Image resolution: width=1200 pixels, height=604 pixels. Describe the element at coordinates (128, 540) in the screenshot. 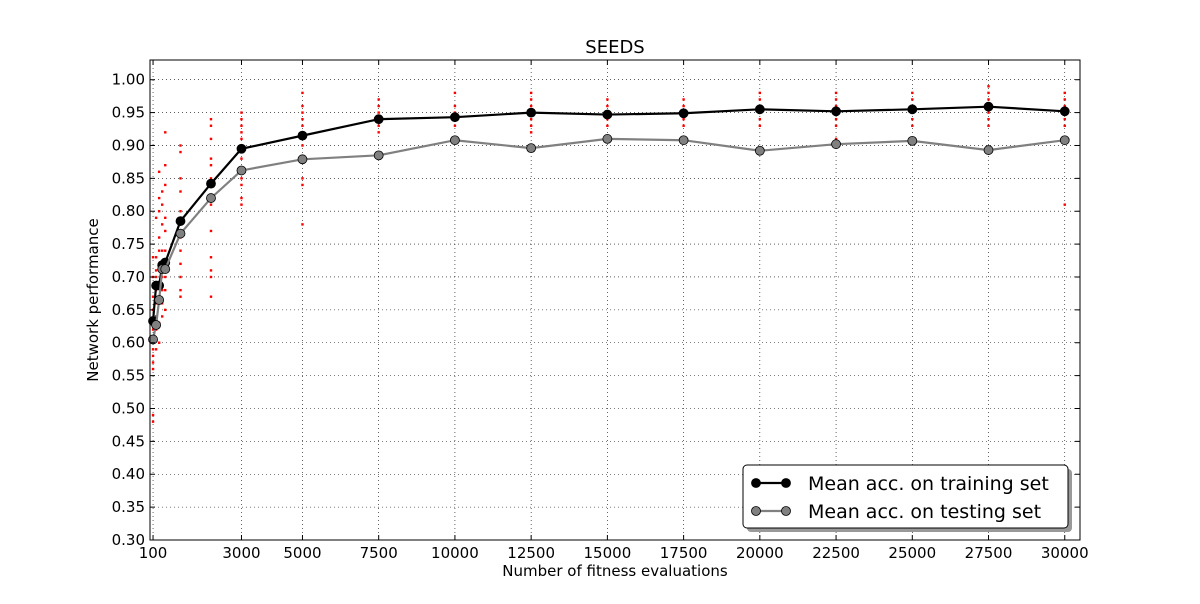

I see `y-tick-label: 0.30` at that location.